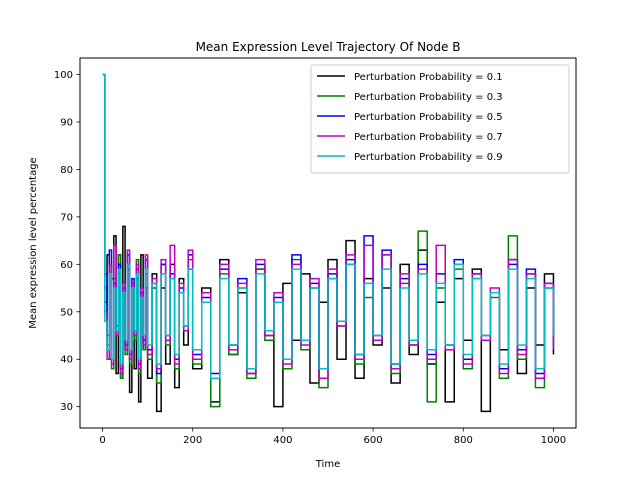  What do you see at coordinates (553, 440) in the screenshot?
I see `x-tick-label: 1000` at bounding box center [553, 440].